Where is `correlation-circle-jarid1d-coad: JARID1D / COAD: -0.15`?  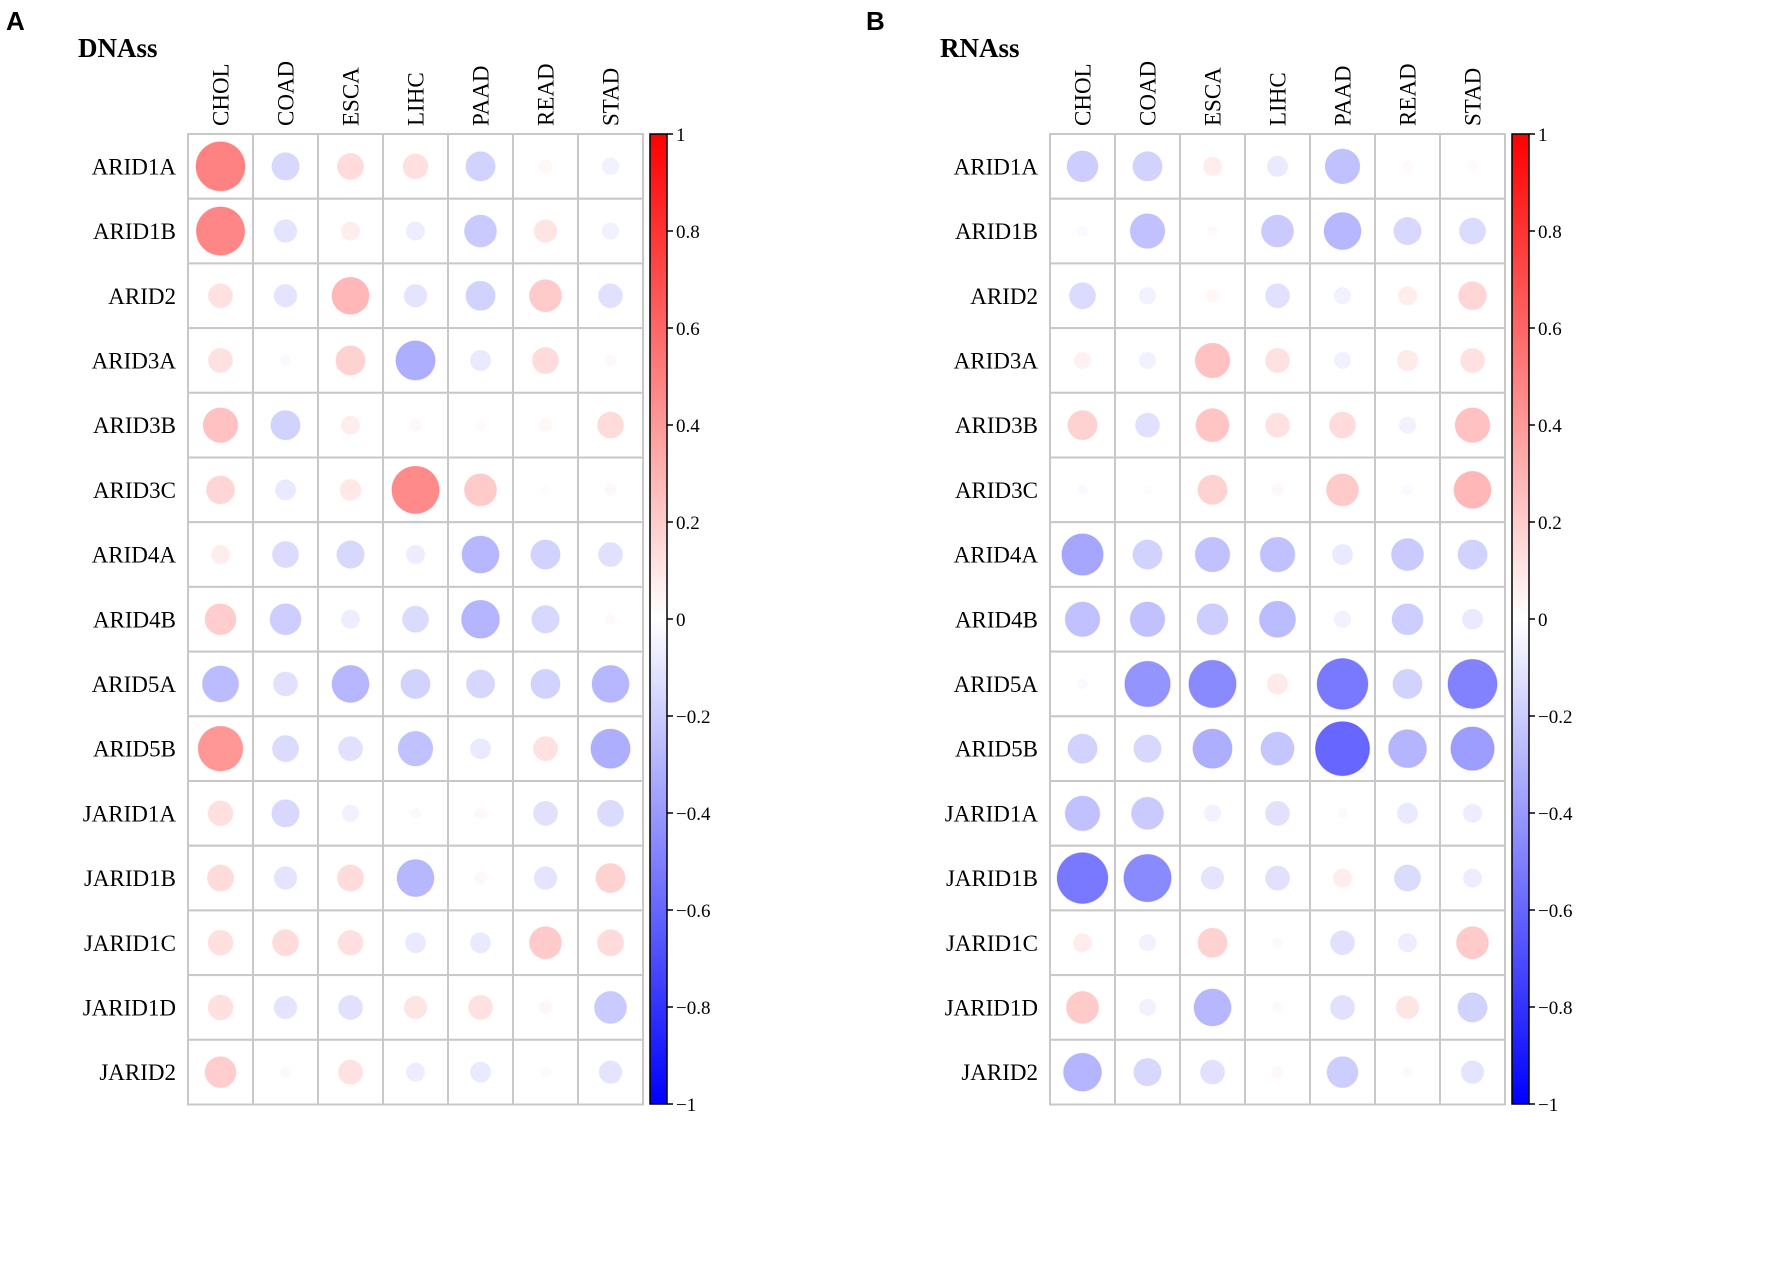
correlation-circle-jarid1d-coad: JARID1D / COAD: -0.15 is located at coordinates (285, 1007).